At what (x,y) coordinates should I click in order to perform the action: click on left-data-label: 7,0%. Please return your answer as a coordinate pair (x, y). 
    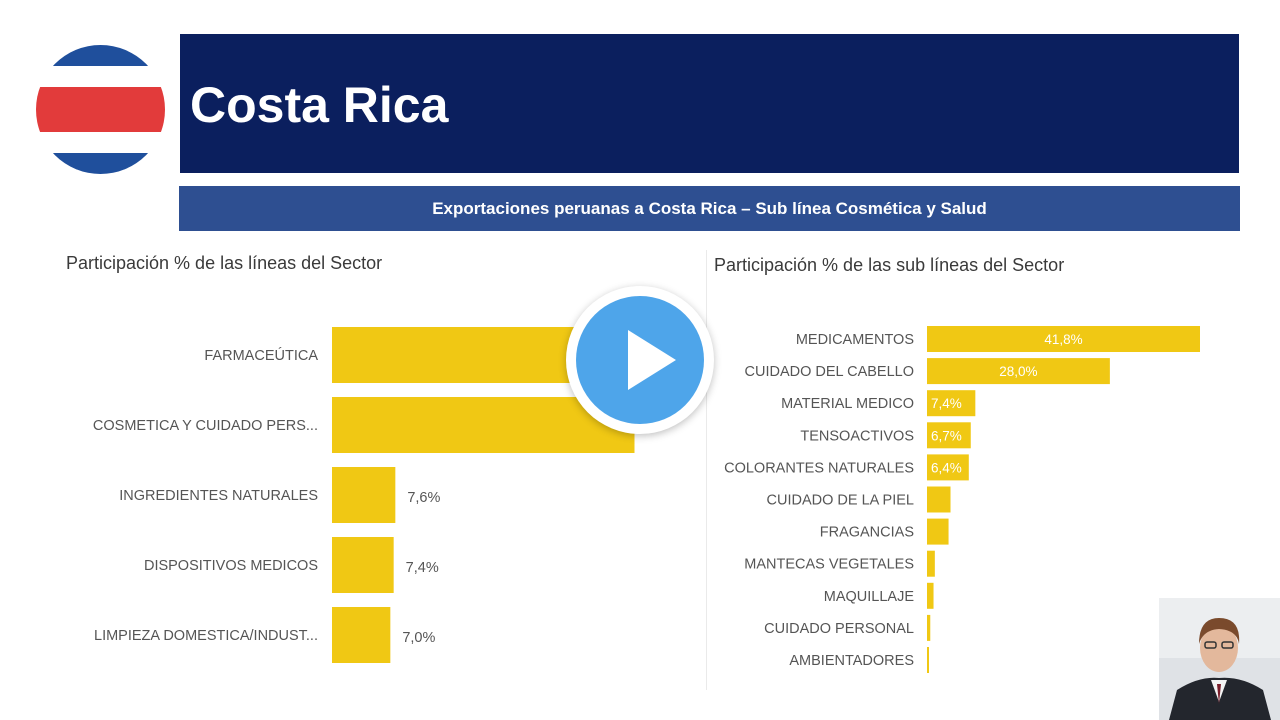
    Looking at the image, I should click on (418, 638).